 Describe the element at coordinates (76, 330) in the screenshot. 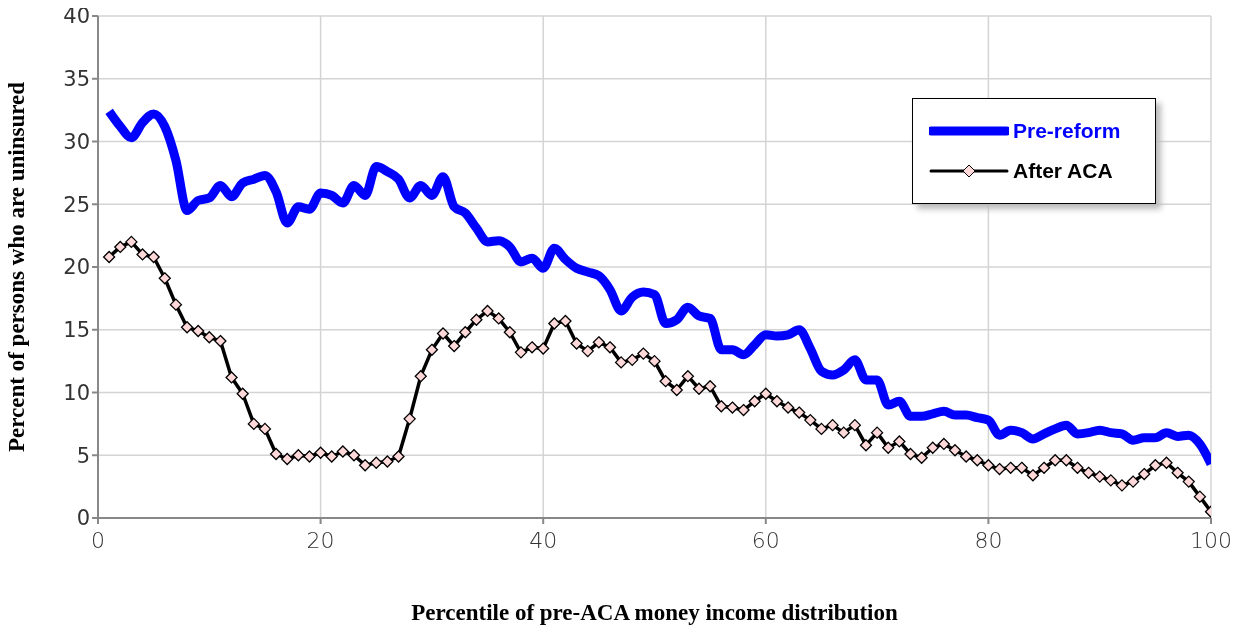

I see `y-tick-label: 15` at that location.